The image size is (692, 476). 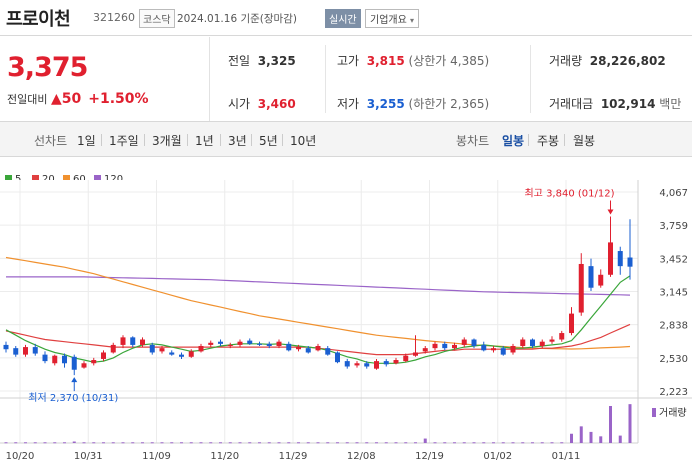 I want to click on diff-label: 전일대비, so click(x=27, y=99).